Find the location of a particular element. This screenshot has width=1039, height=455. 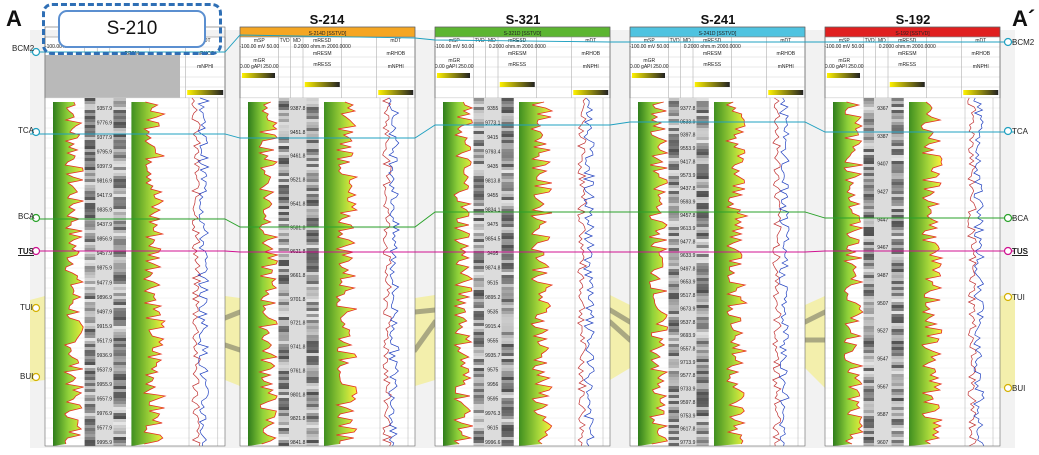

depth-label: 9896.9 is located at coordinates (105, 298).